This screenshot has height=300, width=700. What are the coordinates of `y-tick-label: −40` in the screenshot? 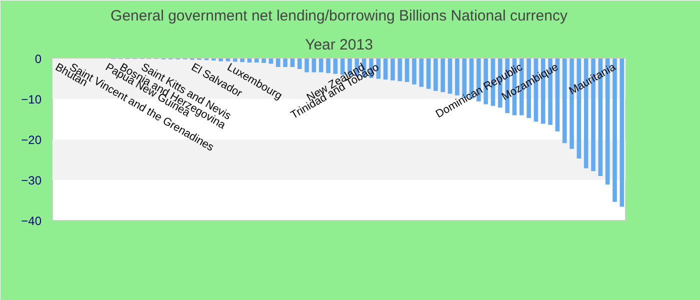 It's located at (31, 221).